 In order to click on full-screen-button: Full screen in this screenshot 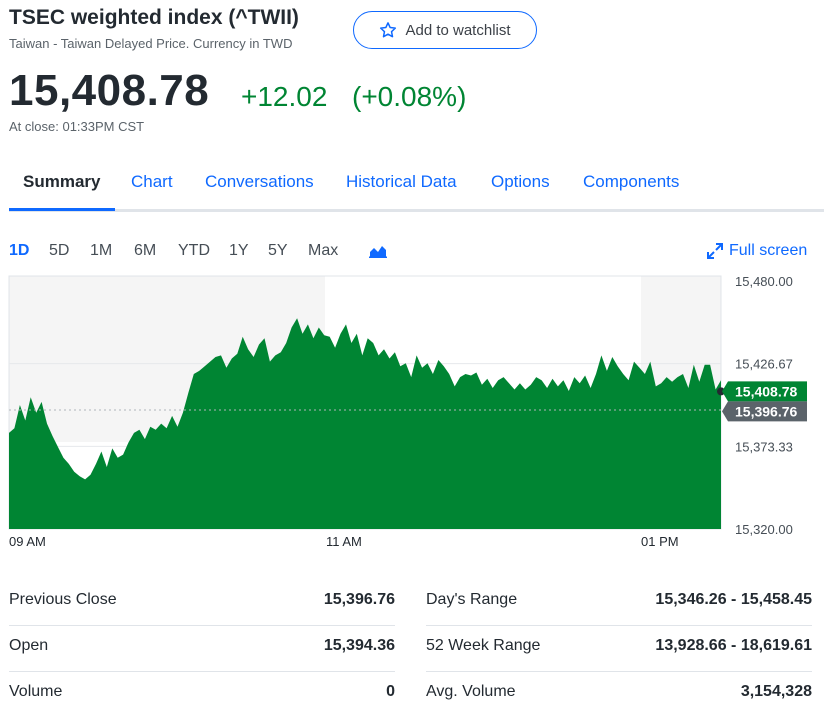, I will do `click(757, 251)`.